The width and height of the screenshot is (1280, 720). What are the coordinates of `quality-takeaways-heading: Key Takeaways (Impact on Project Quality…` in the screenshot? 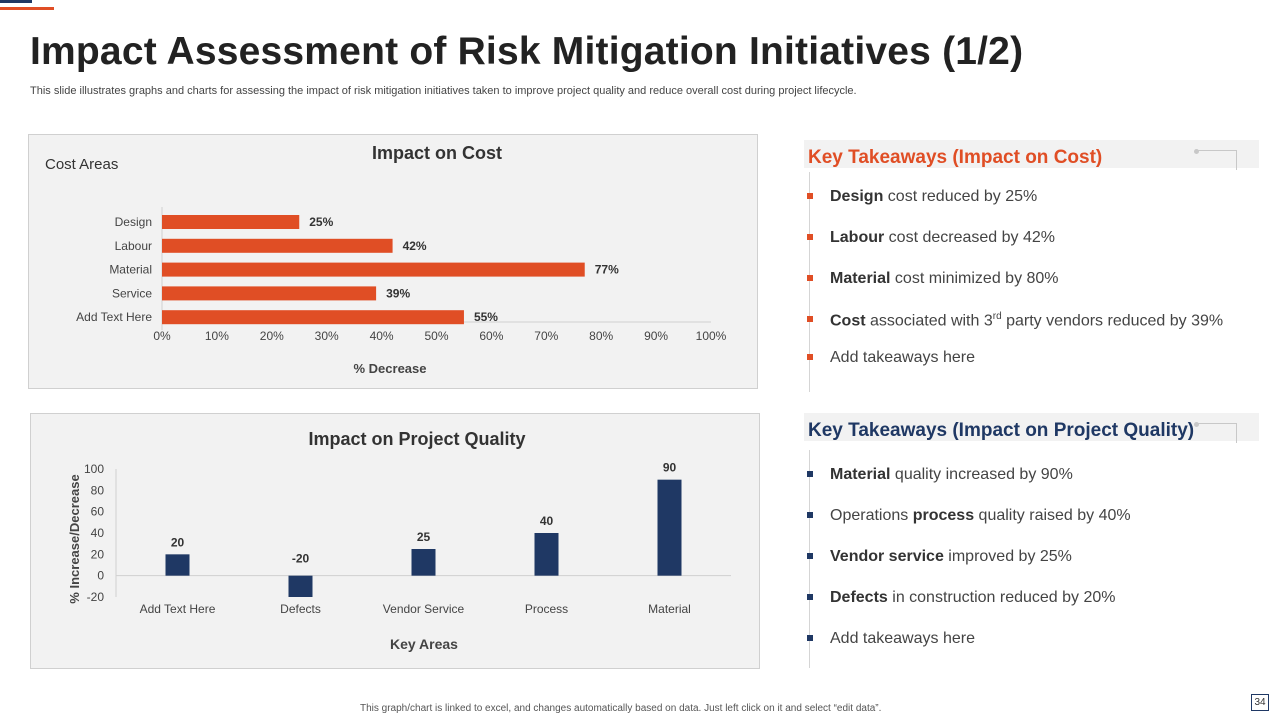 It's located at (1031, 428).